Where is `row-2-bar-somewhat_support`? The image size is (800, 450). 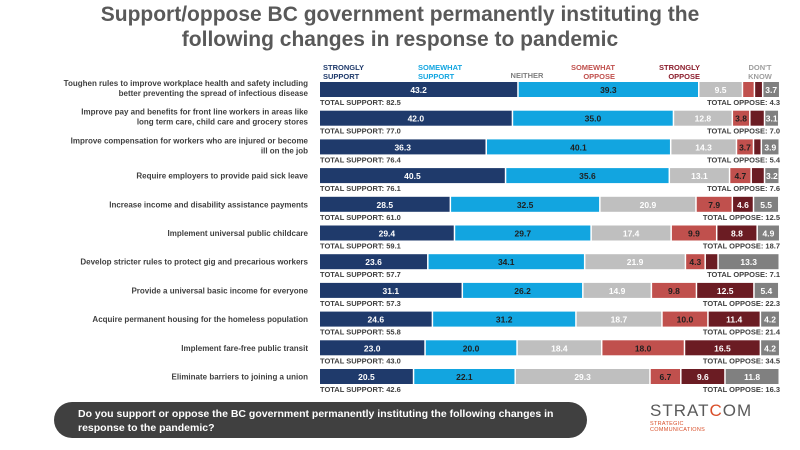
row-2-bar-somewhat_support is located at coordinates (593, 118).